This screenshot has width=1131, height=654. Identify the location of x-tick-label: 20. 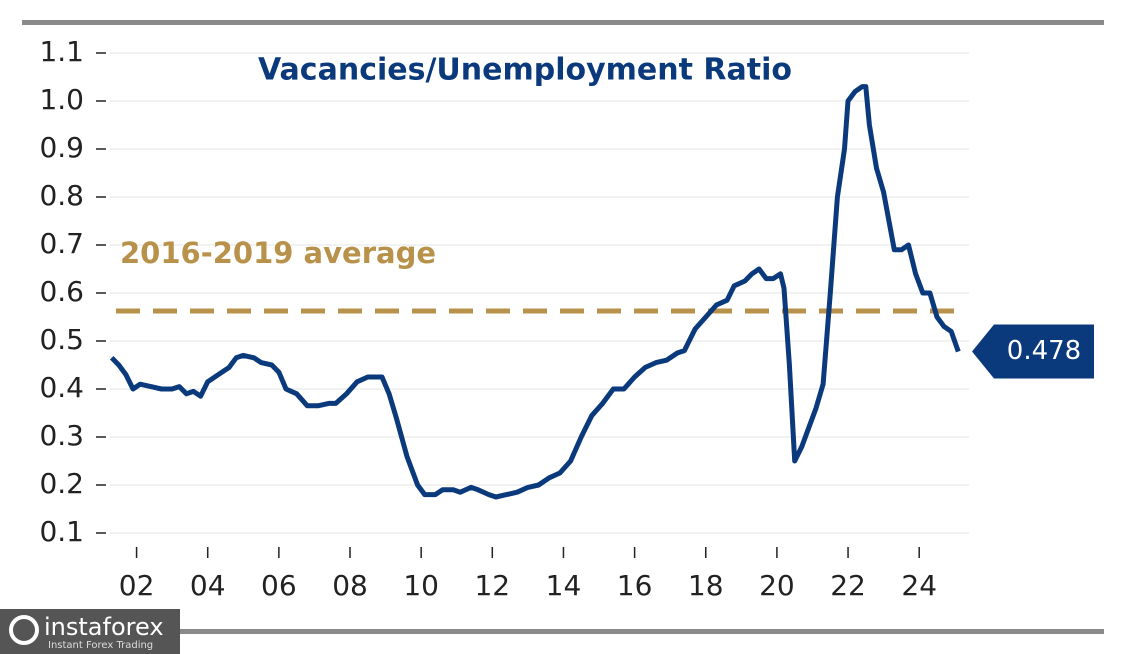
(777, 585).